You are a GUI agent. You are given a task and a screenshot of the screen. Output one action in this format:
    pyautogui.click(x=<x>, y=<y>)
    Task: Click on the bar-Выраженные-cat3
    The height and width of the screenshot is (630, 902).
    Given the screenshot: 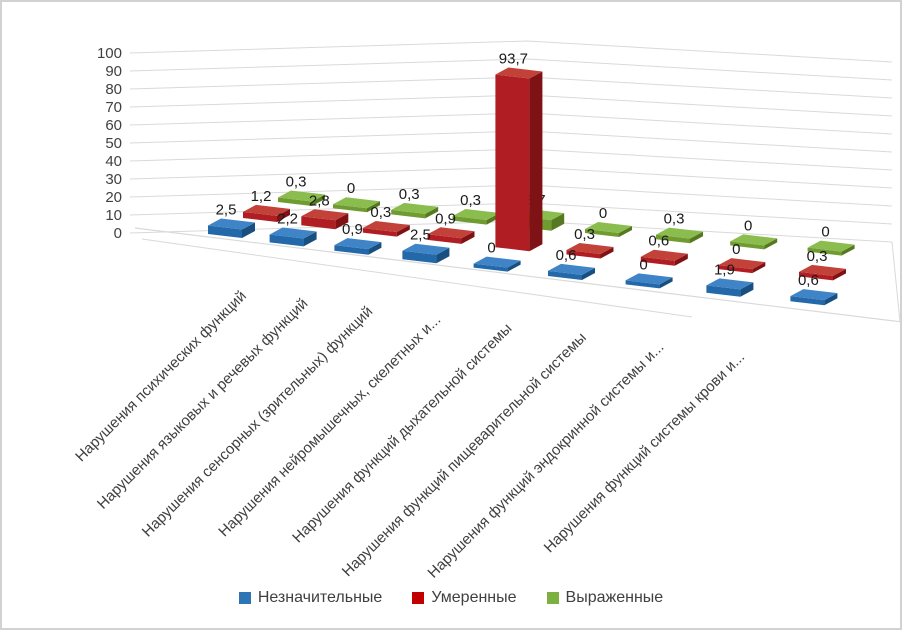 What is the action you would take?
    pyautogui.click(x=415, y=210)
    